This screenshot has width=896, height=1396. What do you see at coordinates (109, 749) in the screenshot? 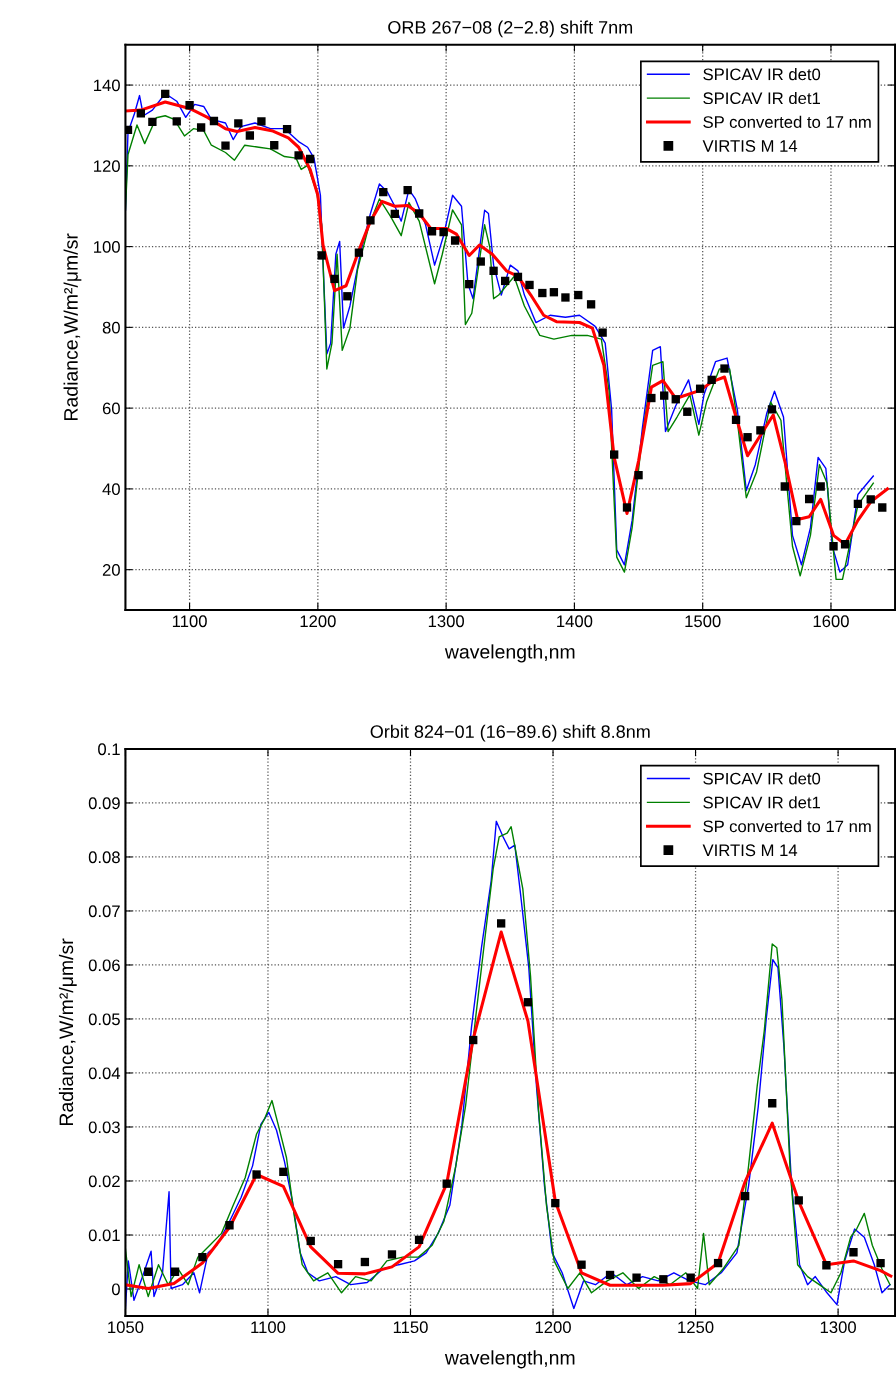
I see `y-tick-label: 0.1` at bounding box center [109, 749].